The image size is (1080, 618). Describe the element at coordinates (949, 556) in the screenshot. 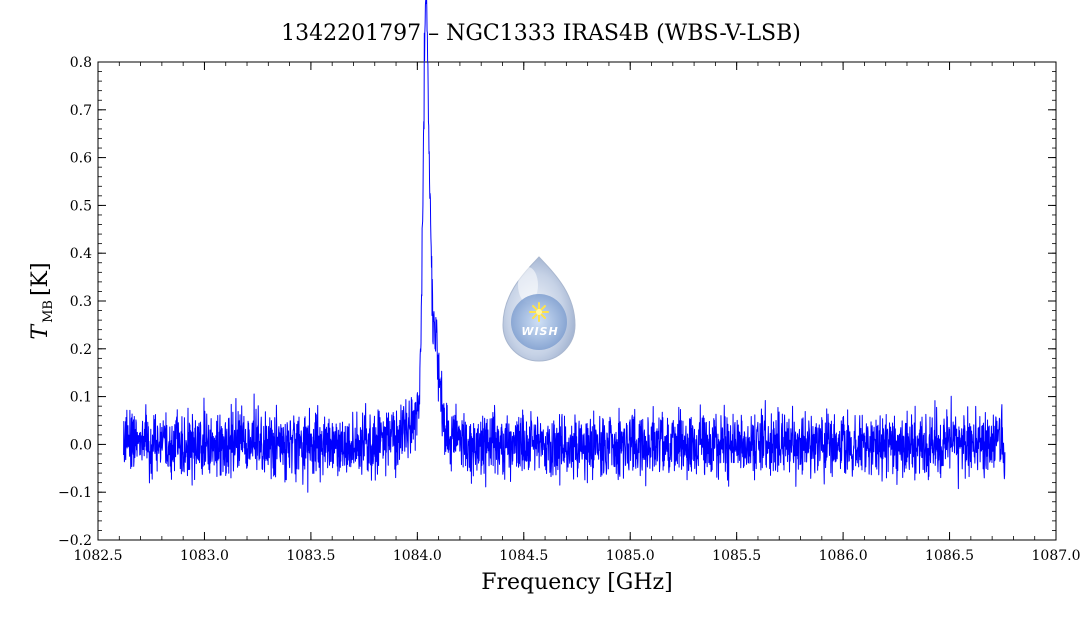

I see `x-tick-label: 1086.5` at that location.